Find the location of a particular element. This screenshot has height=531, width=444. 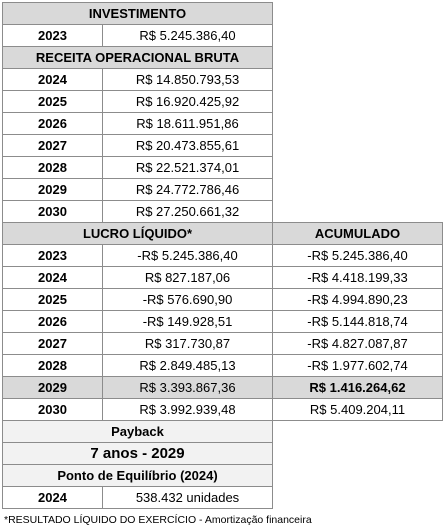

table-row: 2027 R$ 20.473.855,61 is located at coordinates (222, 145).